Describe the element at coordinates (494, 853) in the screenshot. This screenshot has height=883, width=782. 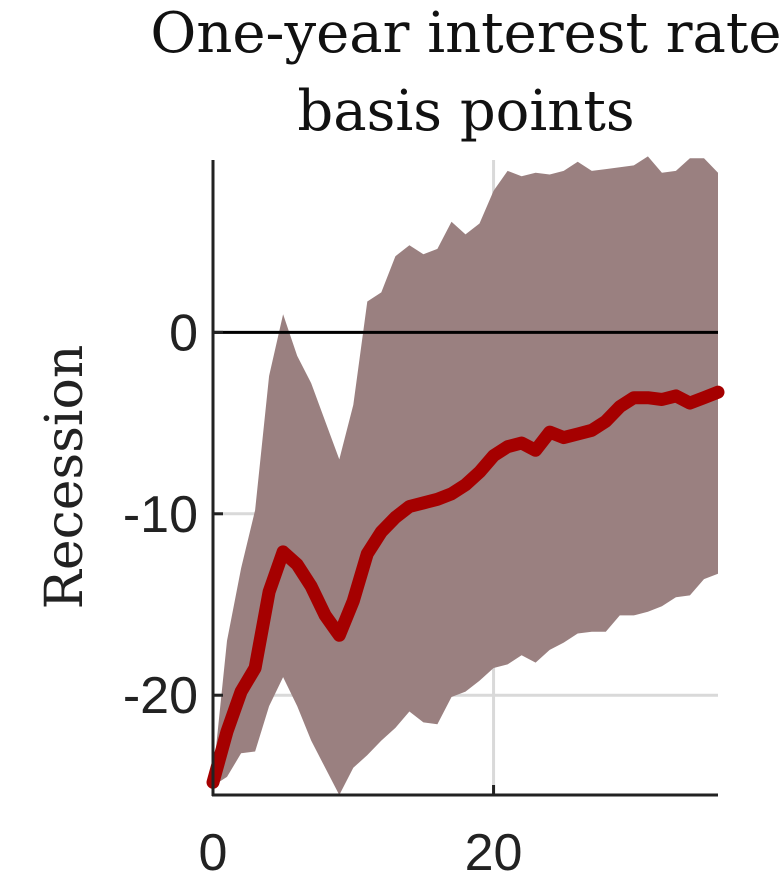
I see `x-tick-label-1: 20` at that location.